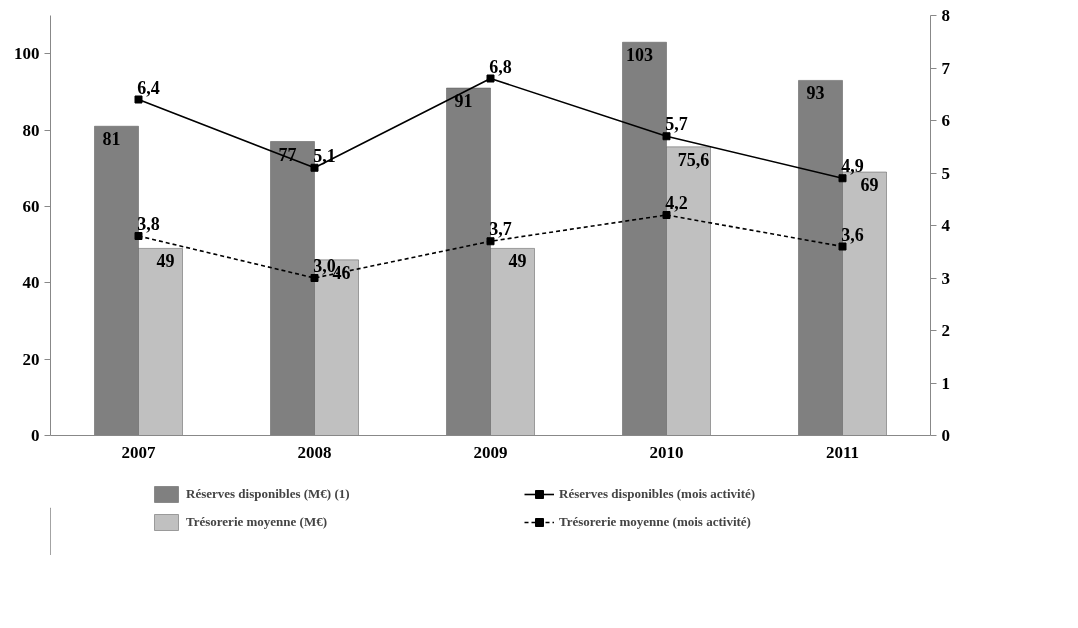 This screenshot has width=1078, height=628. What do you see at coordinates (666, 452) in the screenshot?
I see `x-tick-label: 2010` at bounding box center [666, 452].